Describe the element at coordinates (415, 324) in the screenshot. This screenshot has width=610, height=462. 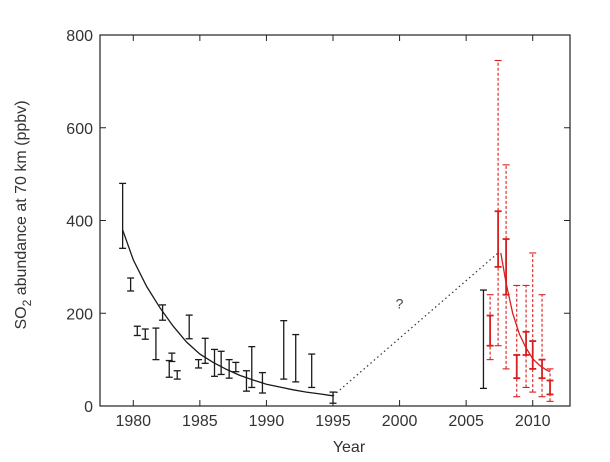
I see `gap-dotted-line` at that location.